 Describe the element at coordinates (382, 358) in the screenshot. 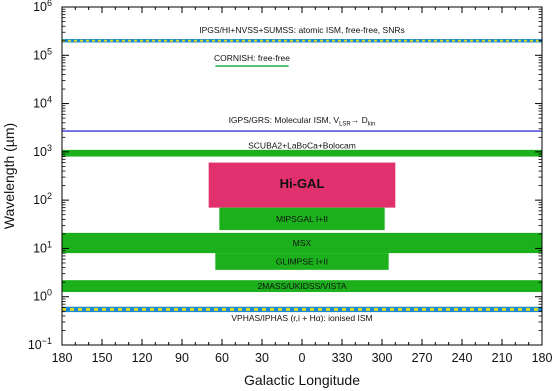

I see `x-tick-label: 300` at that location.